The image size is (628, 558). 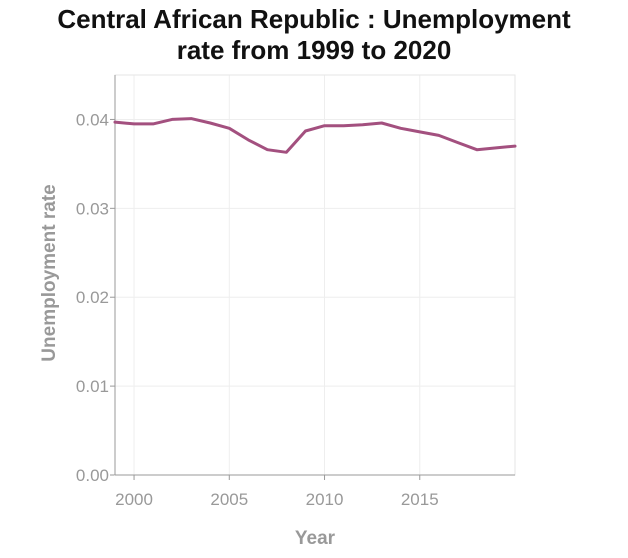 What do you see at coordinates (134, 499) in the screenshot?
I see `x-tick-label: 2000` at bounding box center [134, 499].